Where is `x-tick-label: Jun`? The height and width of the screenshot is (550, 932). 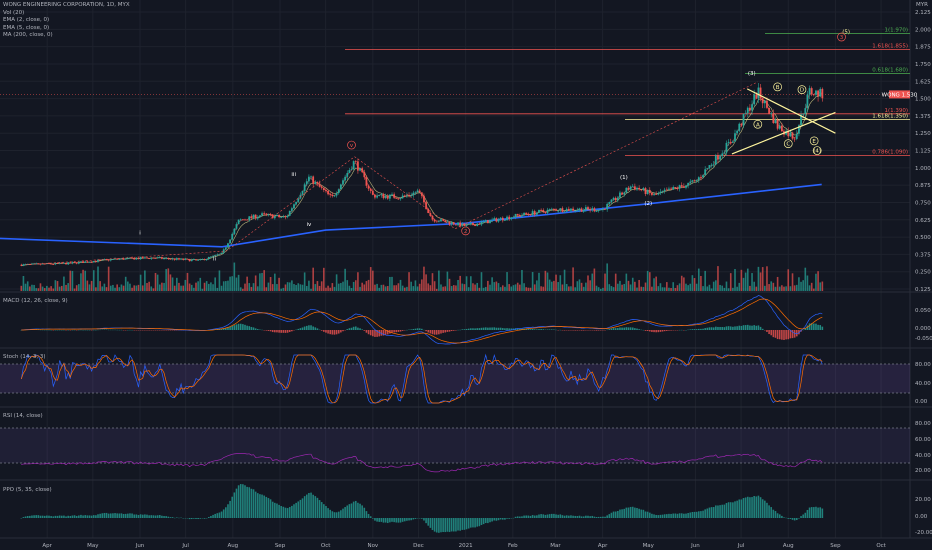 x-tick-label: Jun is located at coordinates (140, 546).